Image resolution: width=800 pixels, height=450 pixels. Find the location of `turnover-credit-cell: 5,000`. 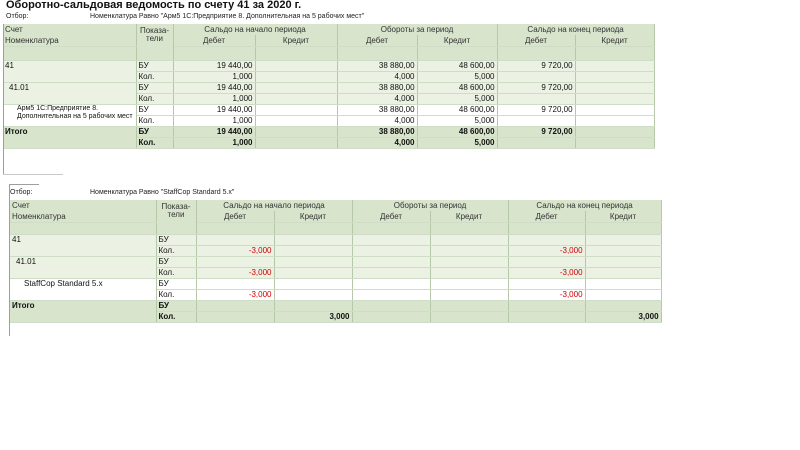

turnover-credit-cell: 5,000 is located at coordinates (457, 77).